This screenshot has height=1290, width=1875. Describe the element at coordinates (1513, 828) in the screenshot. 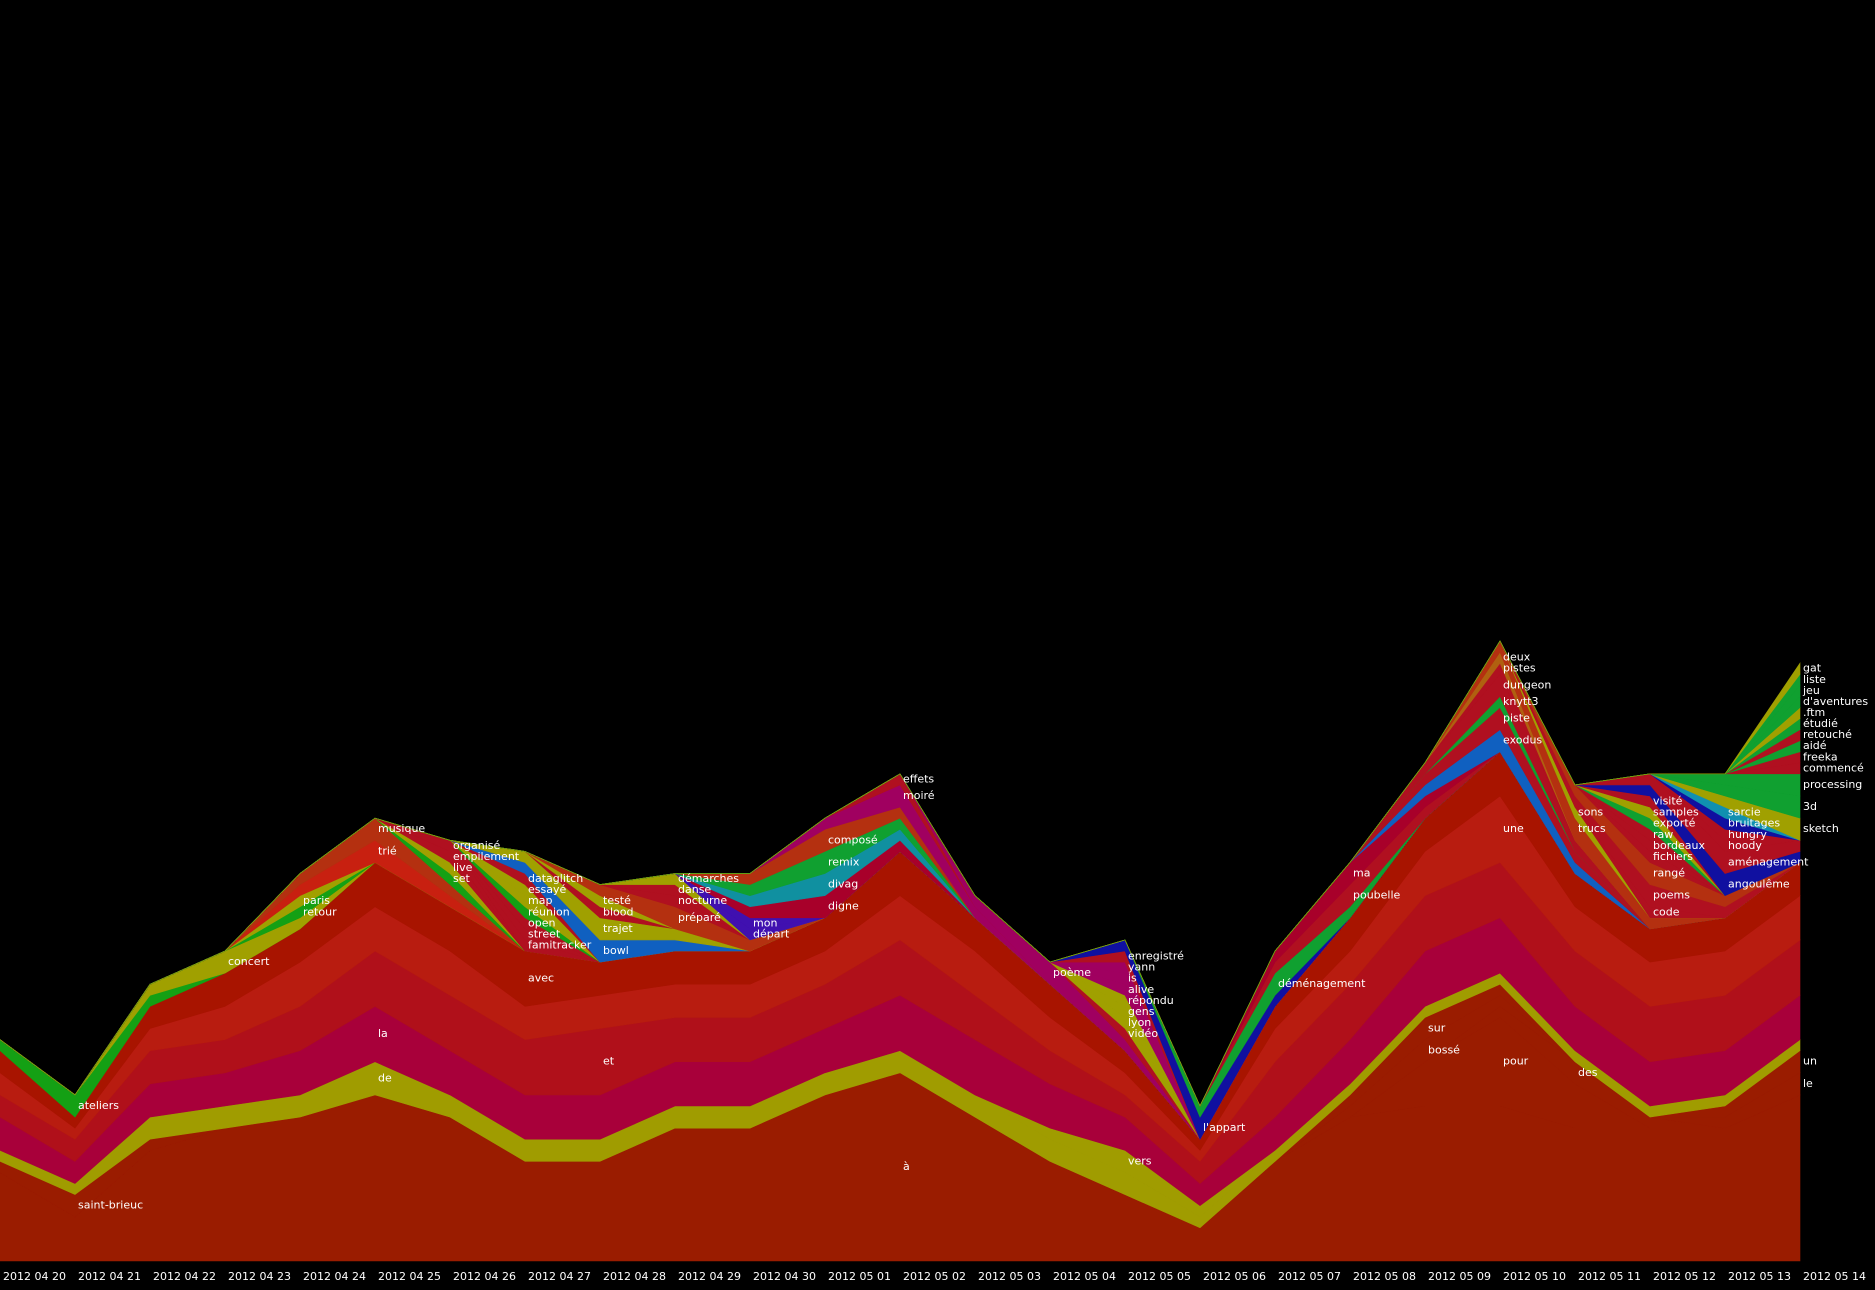

I see `word-label: une` at that location.